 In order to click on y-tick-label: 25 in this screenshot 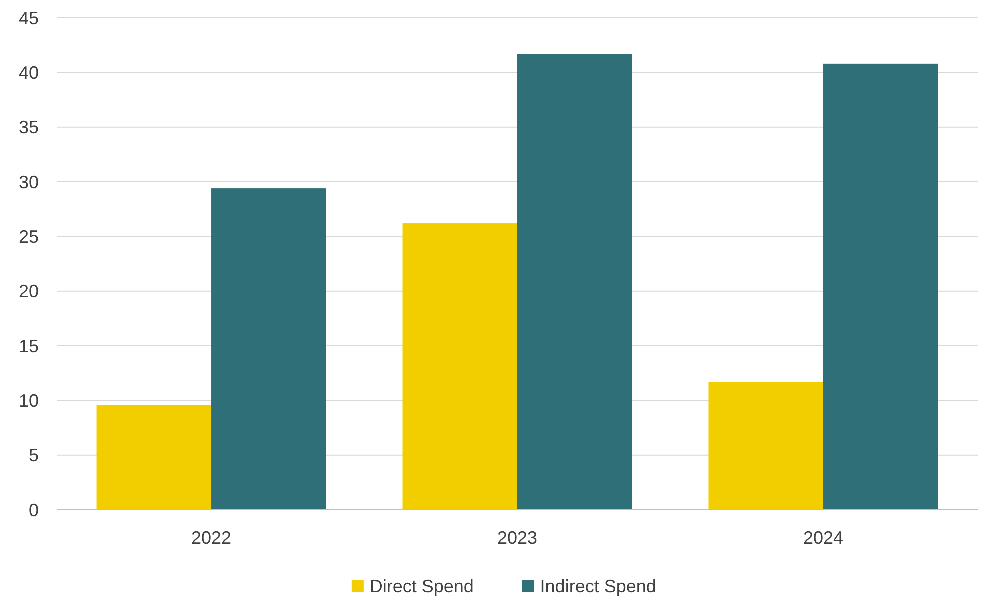, I will do `click(28, 236)`.